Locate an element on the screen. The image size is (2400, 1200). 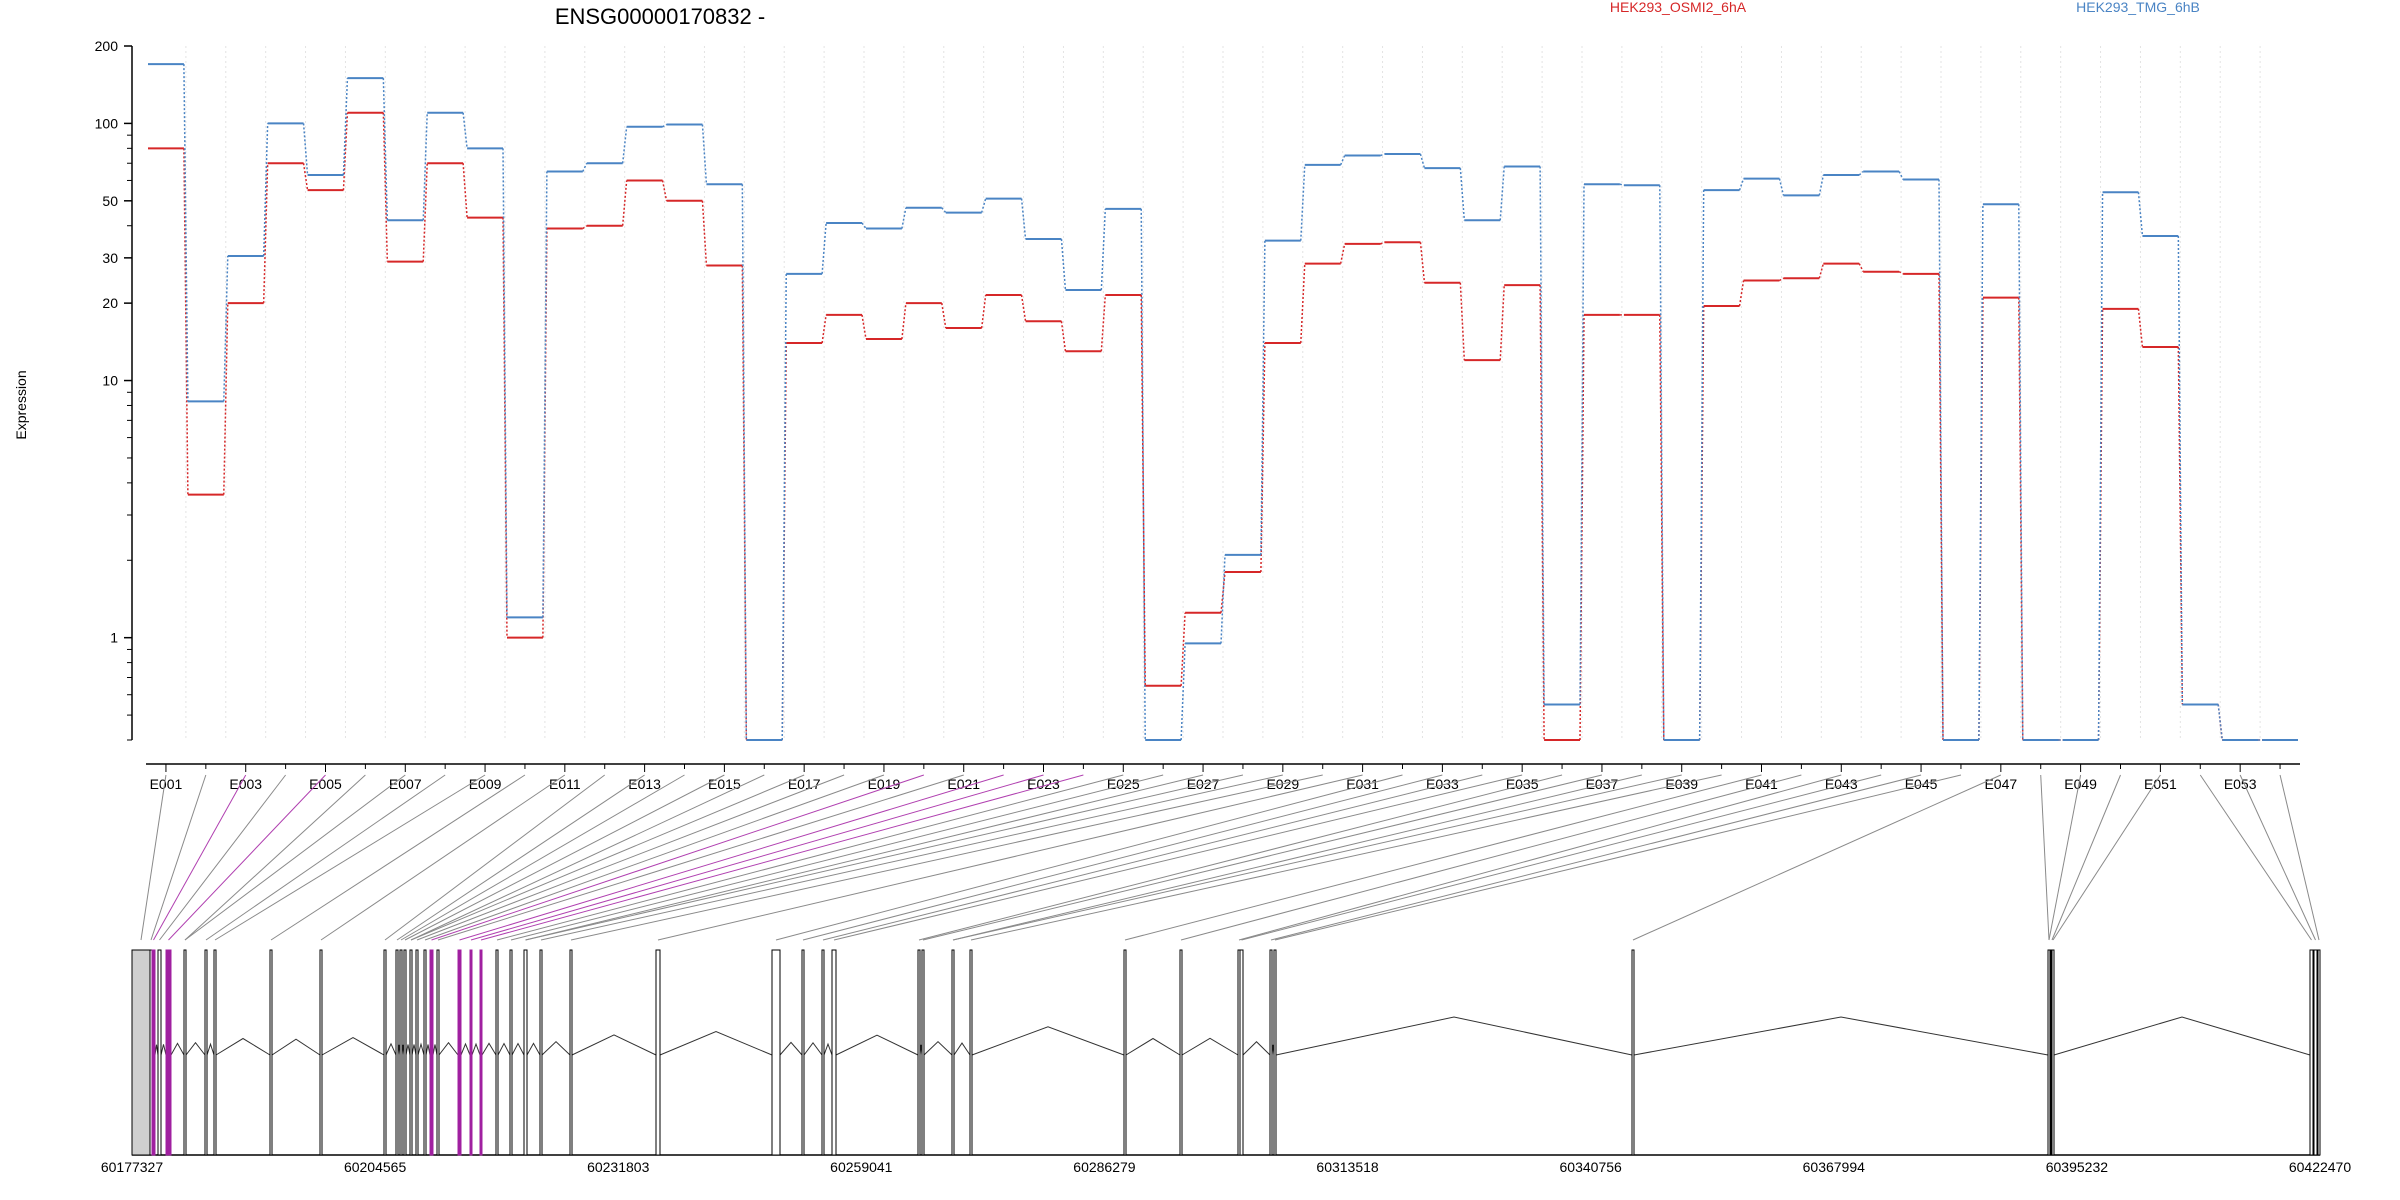
x-tick-label: E007 is located at coordinates (405, 784).